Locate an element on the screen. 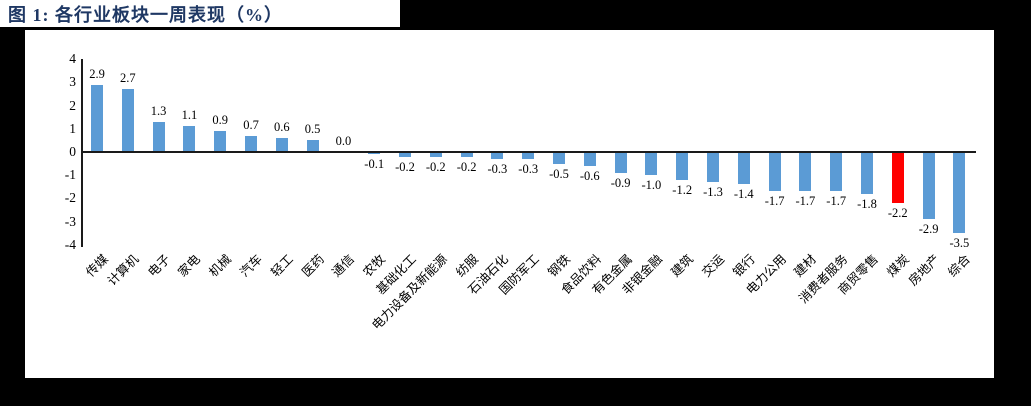 This screenshot has height=406, width=1031. bar-value-label: 0.7 is located at coordinates (251, 124).